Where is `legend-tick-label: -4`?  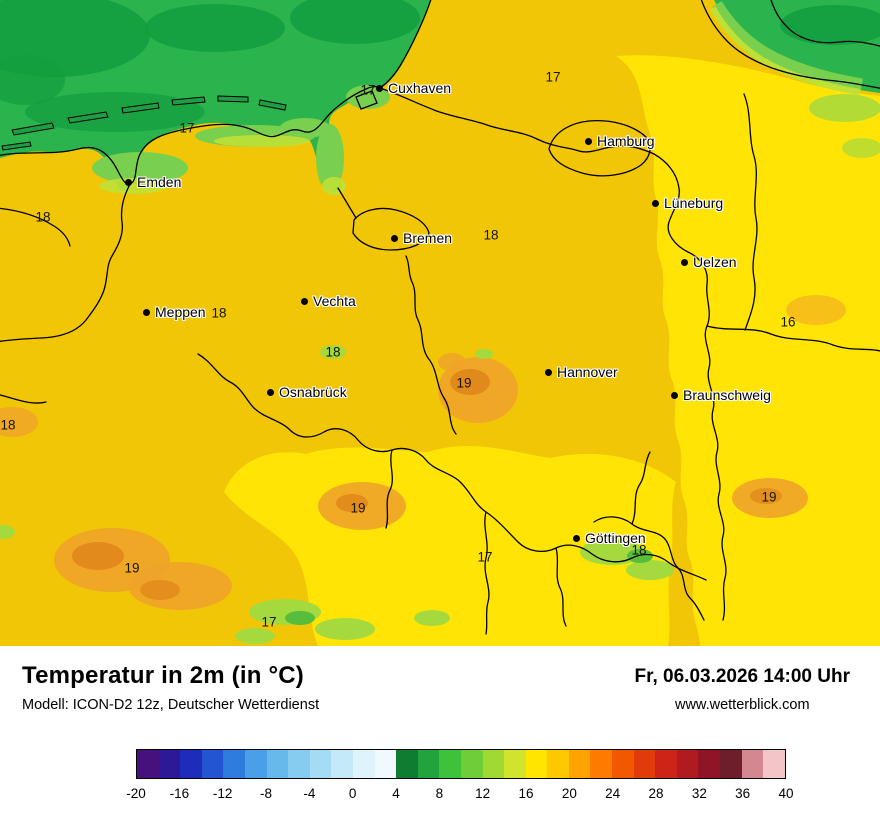 legend-tick-label: -4 is located at coordinates (309, 793).